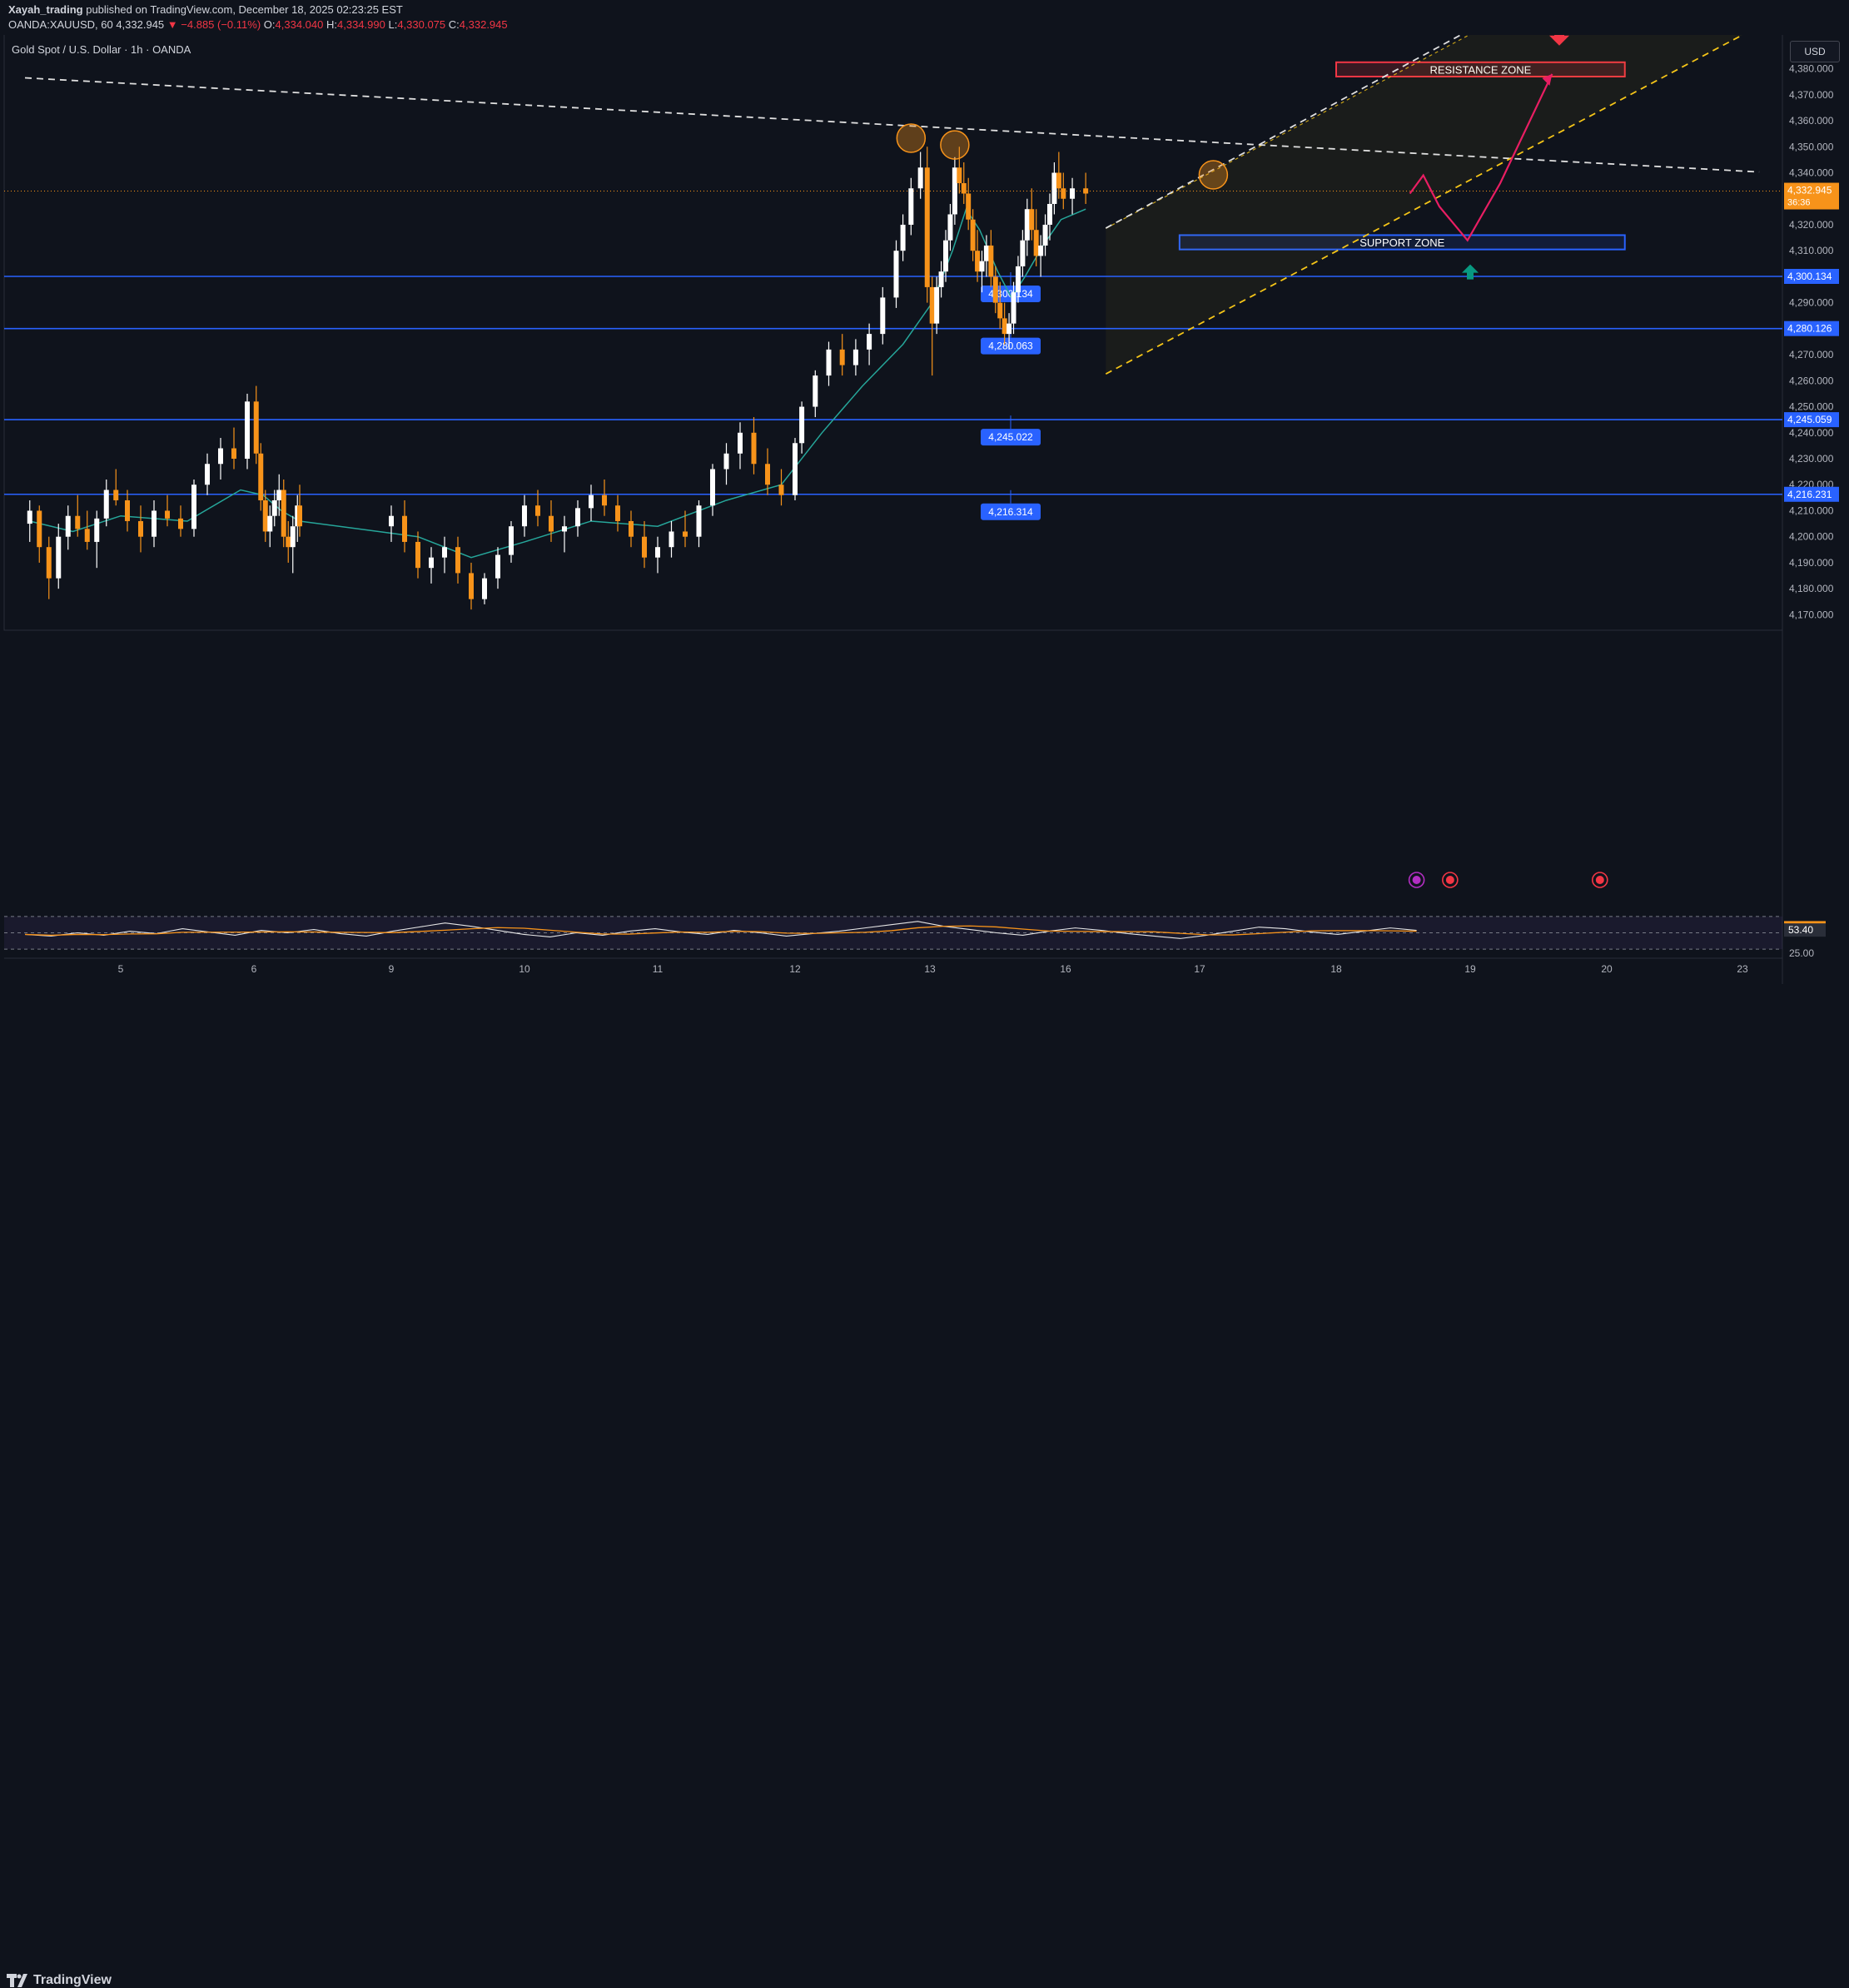 The image size is (1849, 1988). Describe the element at coordinates (1801, 930) in the screenshot. I see `rsi-badge-text: 53.40` at that location.